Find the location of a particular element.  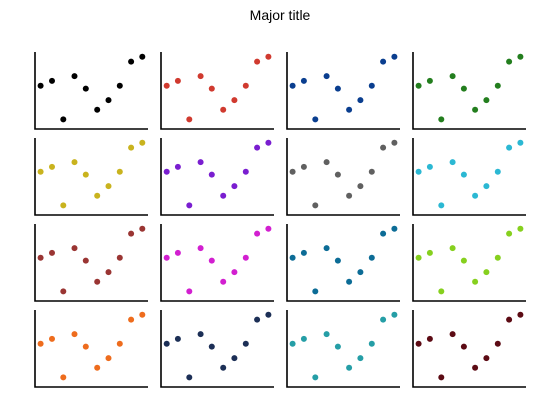

figure-title: Major title is located at coordinates (280, 15).